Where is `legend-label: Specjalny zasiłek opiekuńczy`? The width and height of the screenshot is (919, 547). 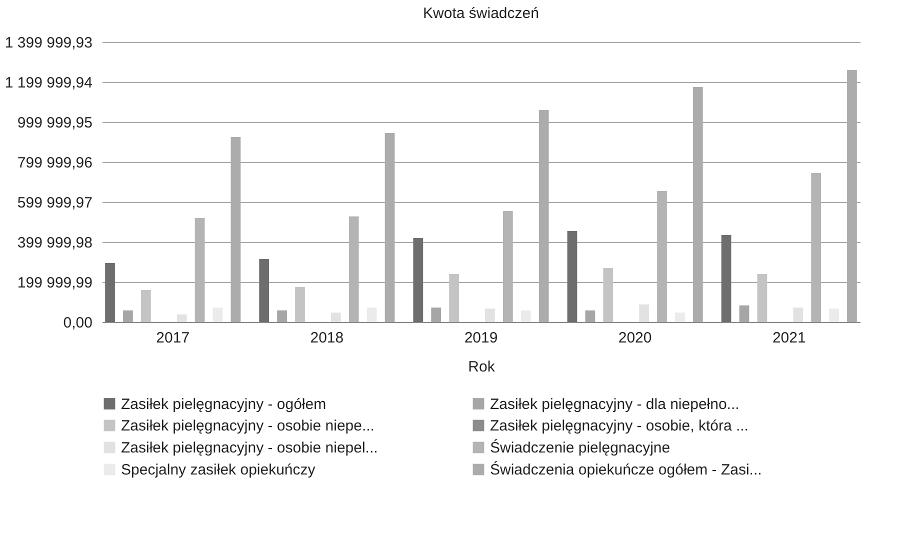
legend-label: Specjalny zasiłek opiekuńczy is located at coordinates (218, 470).